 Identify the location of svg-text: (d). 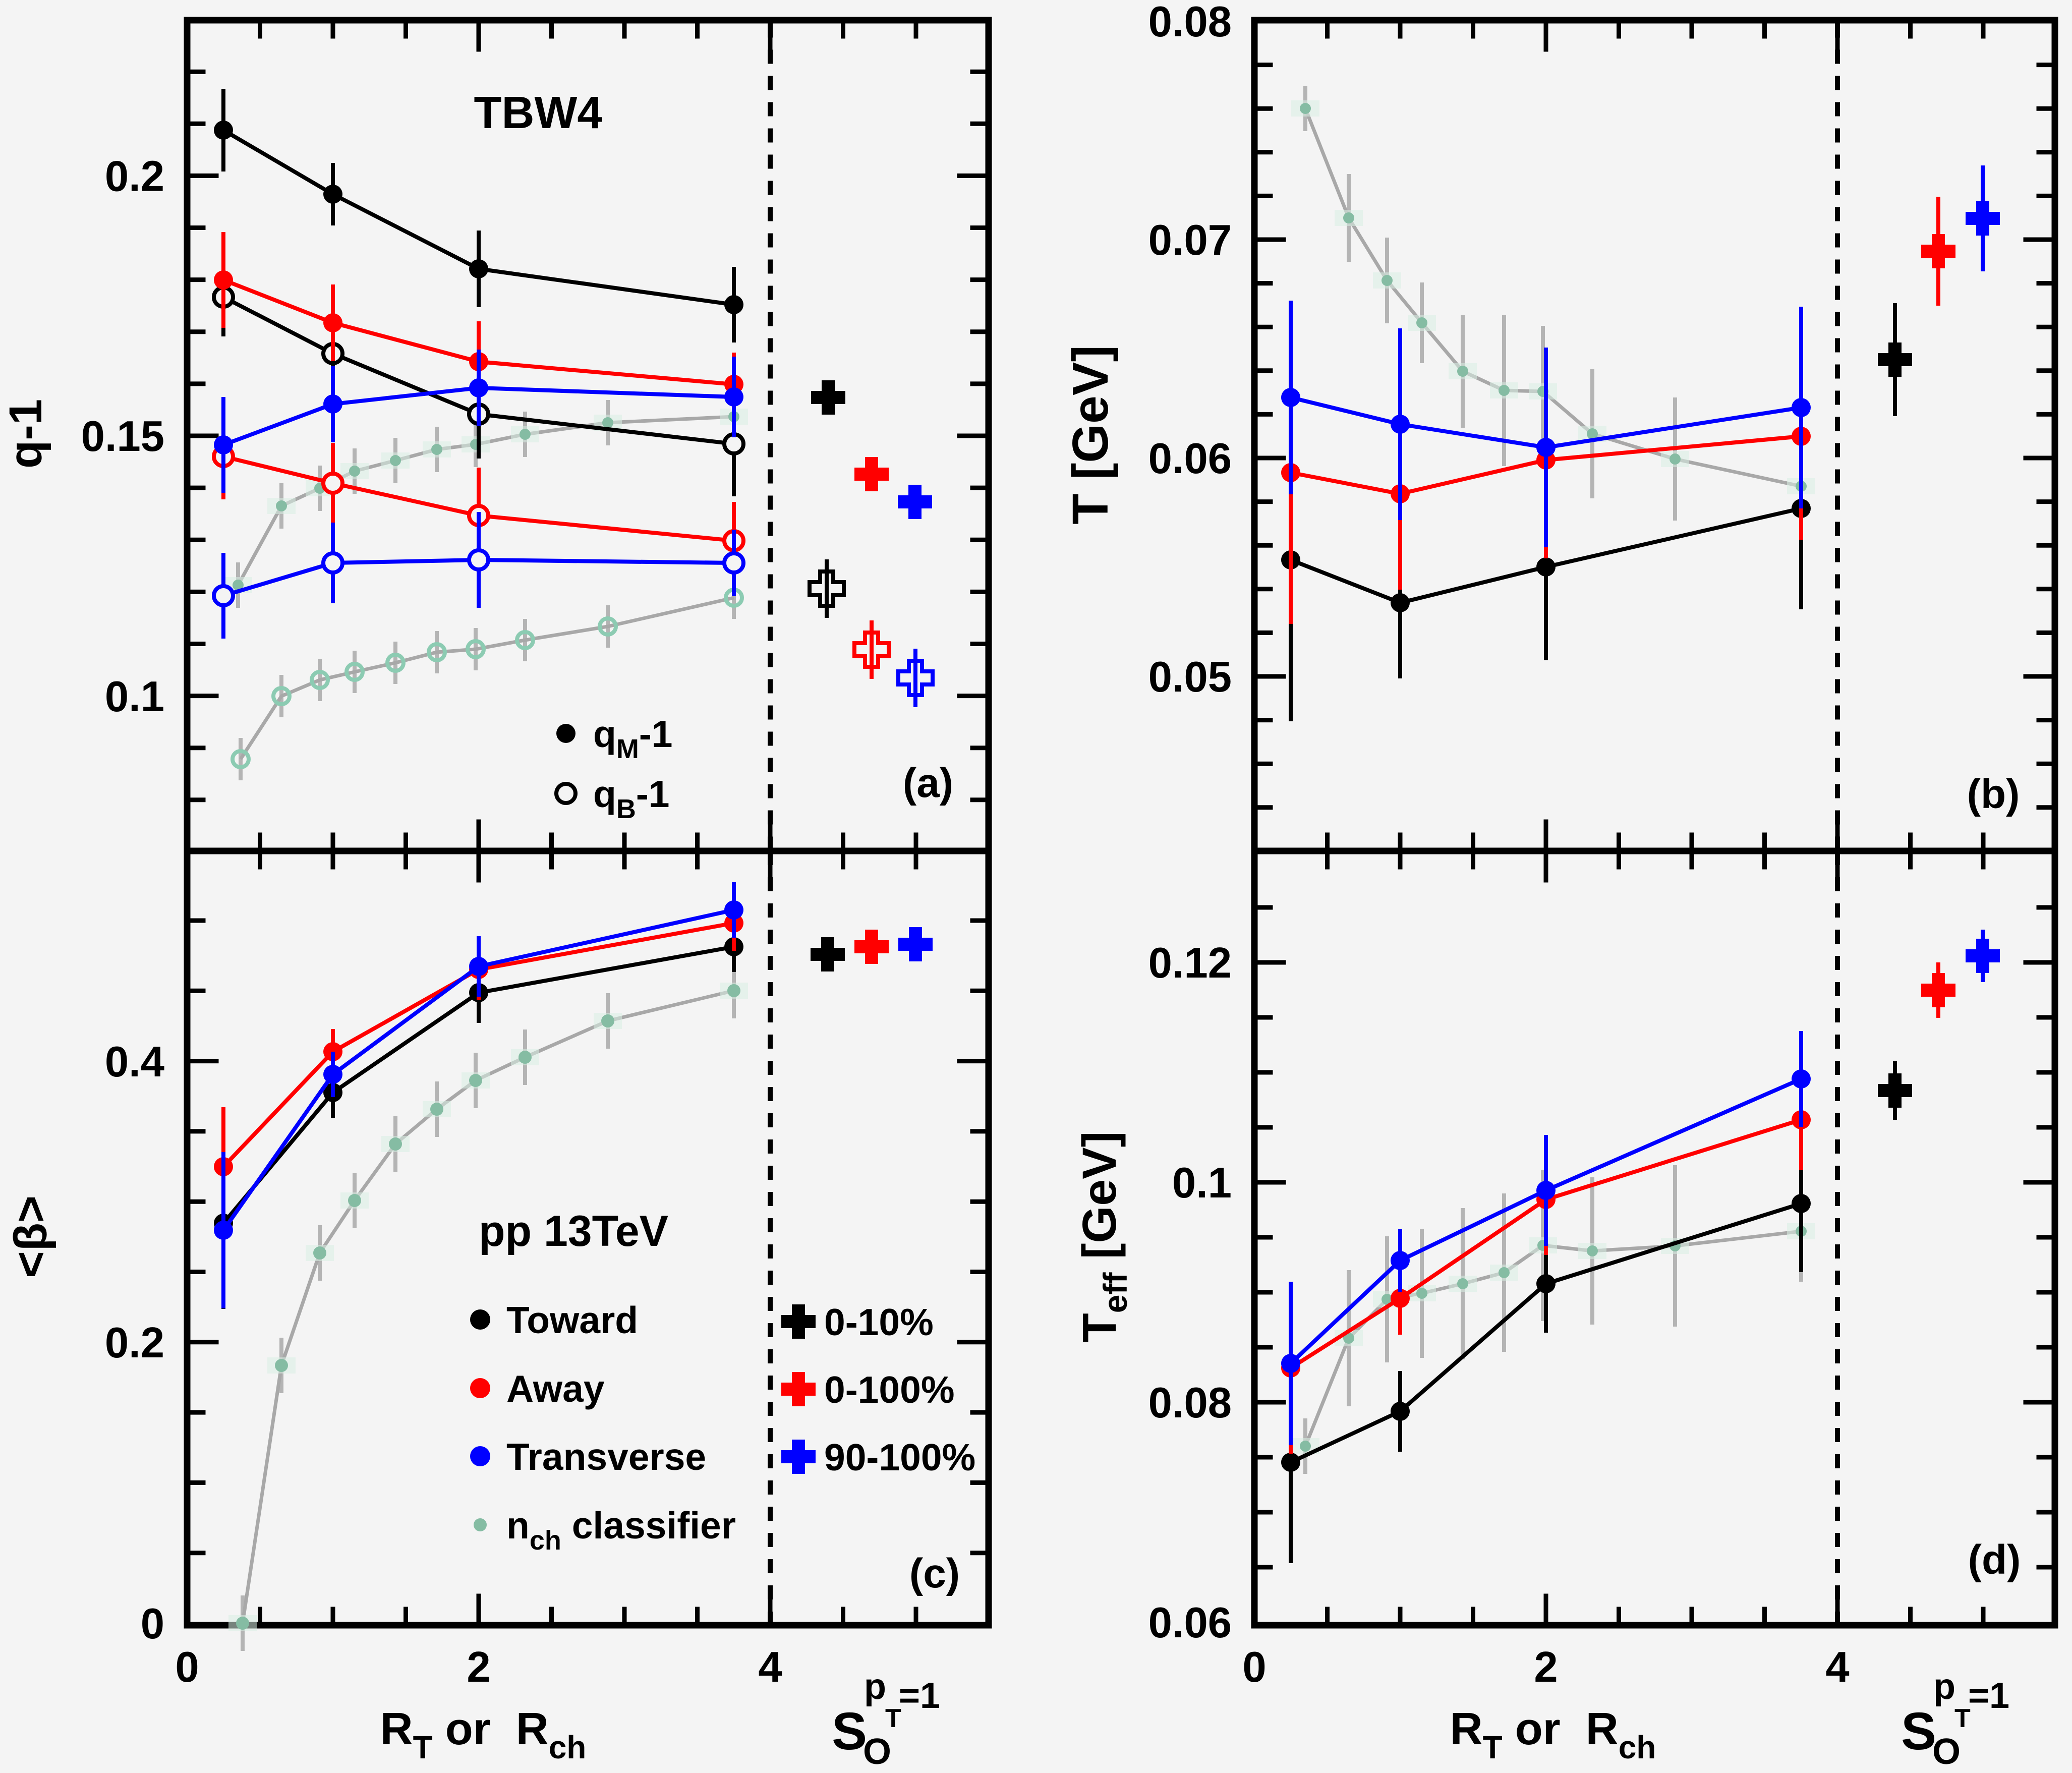
(1994, 1560).